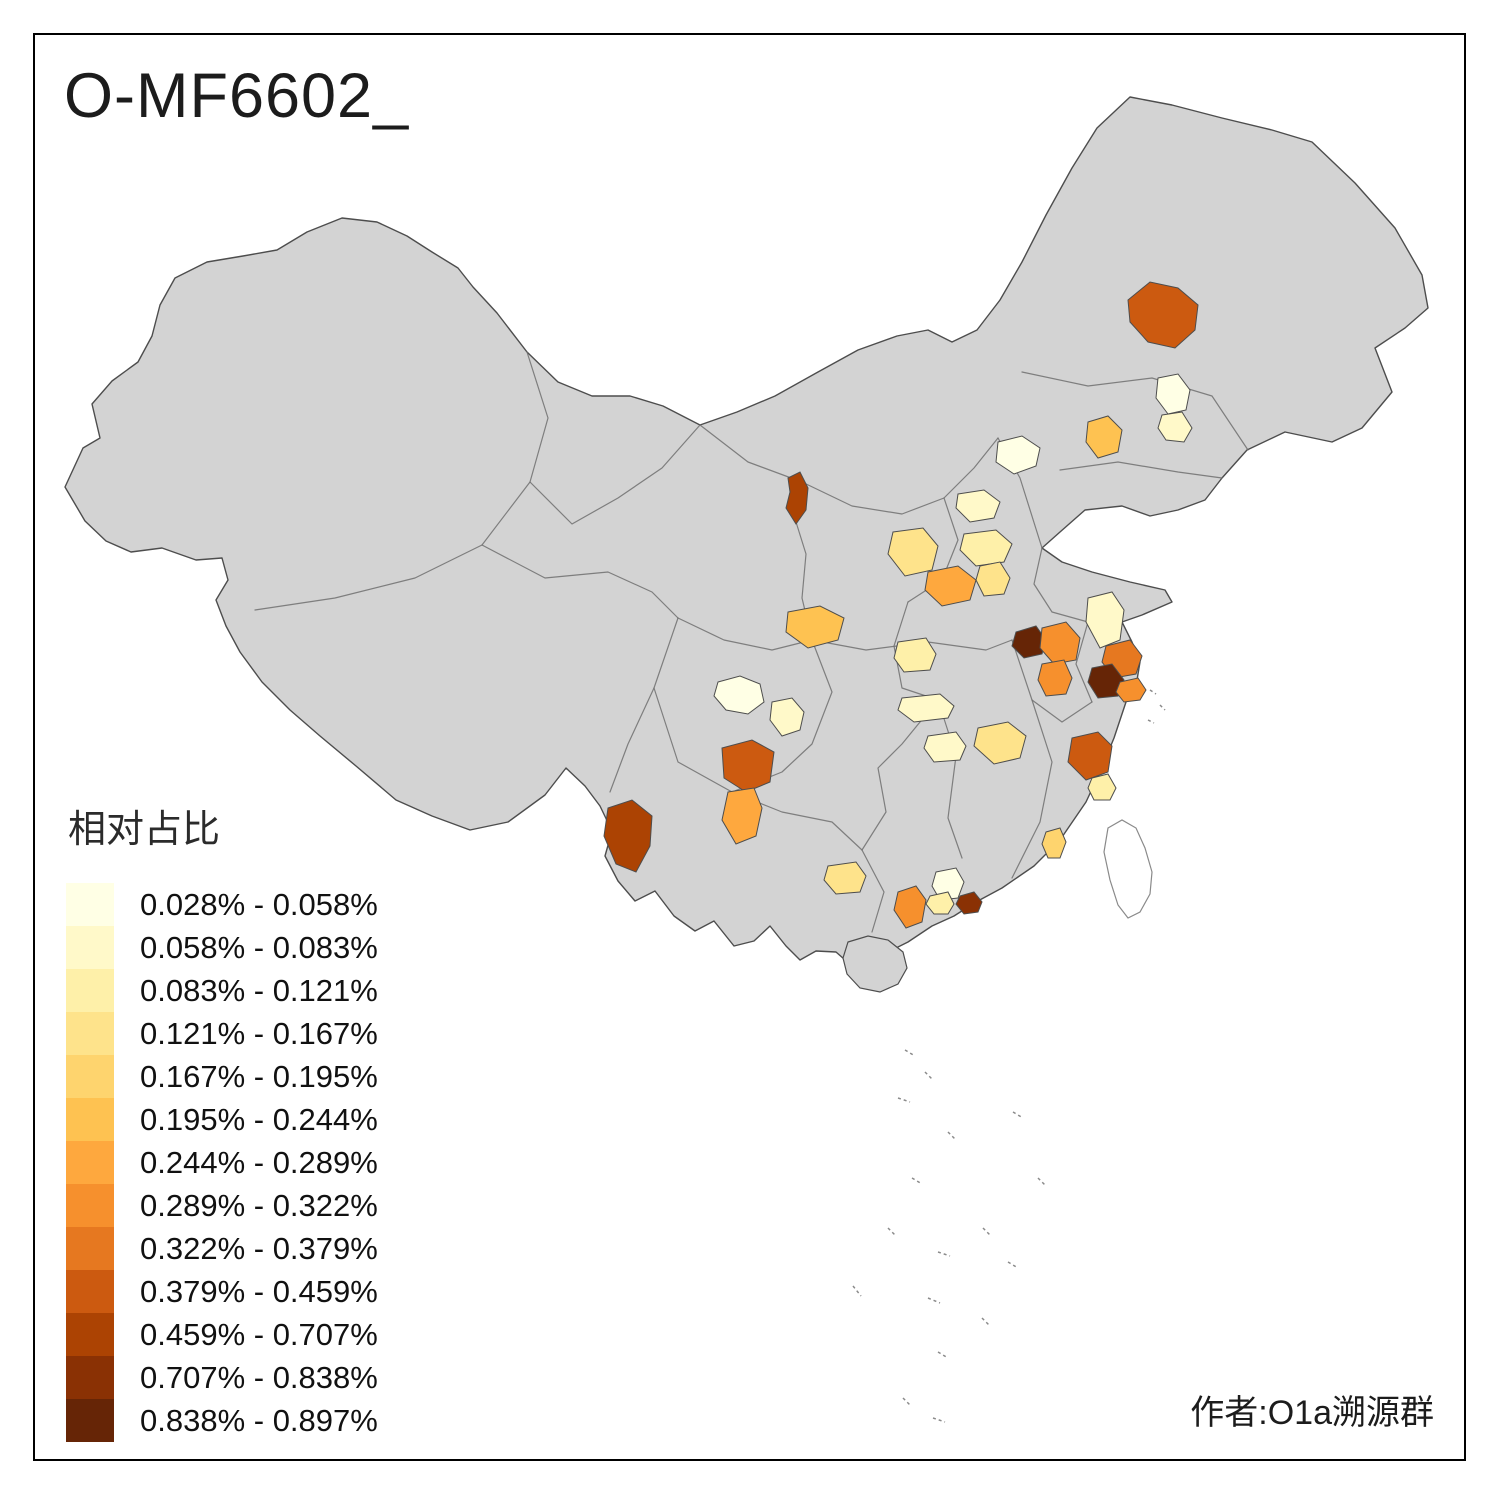 Image resolution: width=1500 pixels, height=1500 pixels. I want to click on legend-item-label: 0.244% - 0.289%, so click(259, 1162).